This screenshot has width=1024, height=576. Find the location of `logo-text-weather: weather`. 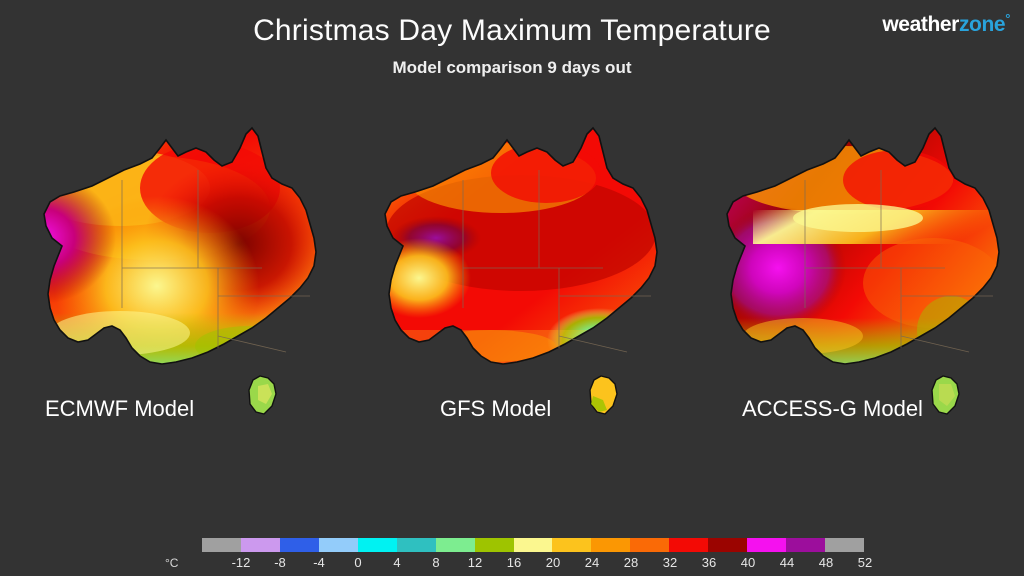

logo-text-weather: weather is located at coordinates (920, 24).